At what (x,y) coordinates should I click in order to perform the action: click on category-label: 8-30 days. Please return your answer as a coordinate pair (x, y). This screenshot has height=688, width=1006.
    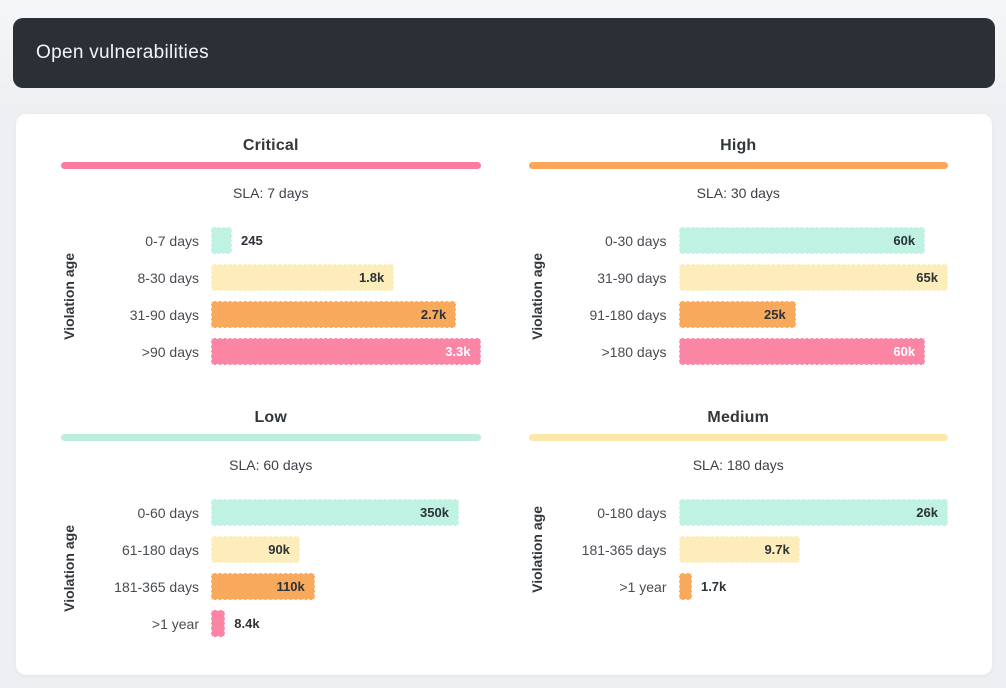
    Looking at the image, I should click on (168, 277).